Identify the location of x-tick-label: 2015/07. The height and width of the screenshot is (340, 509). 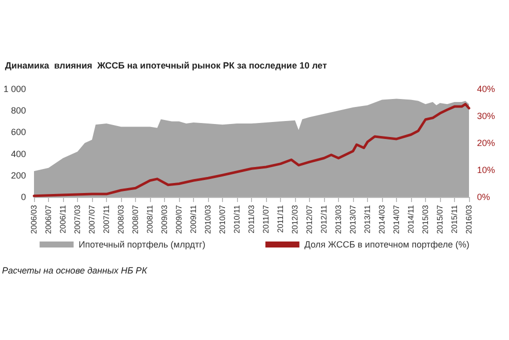
(440, 219).